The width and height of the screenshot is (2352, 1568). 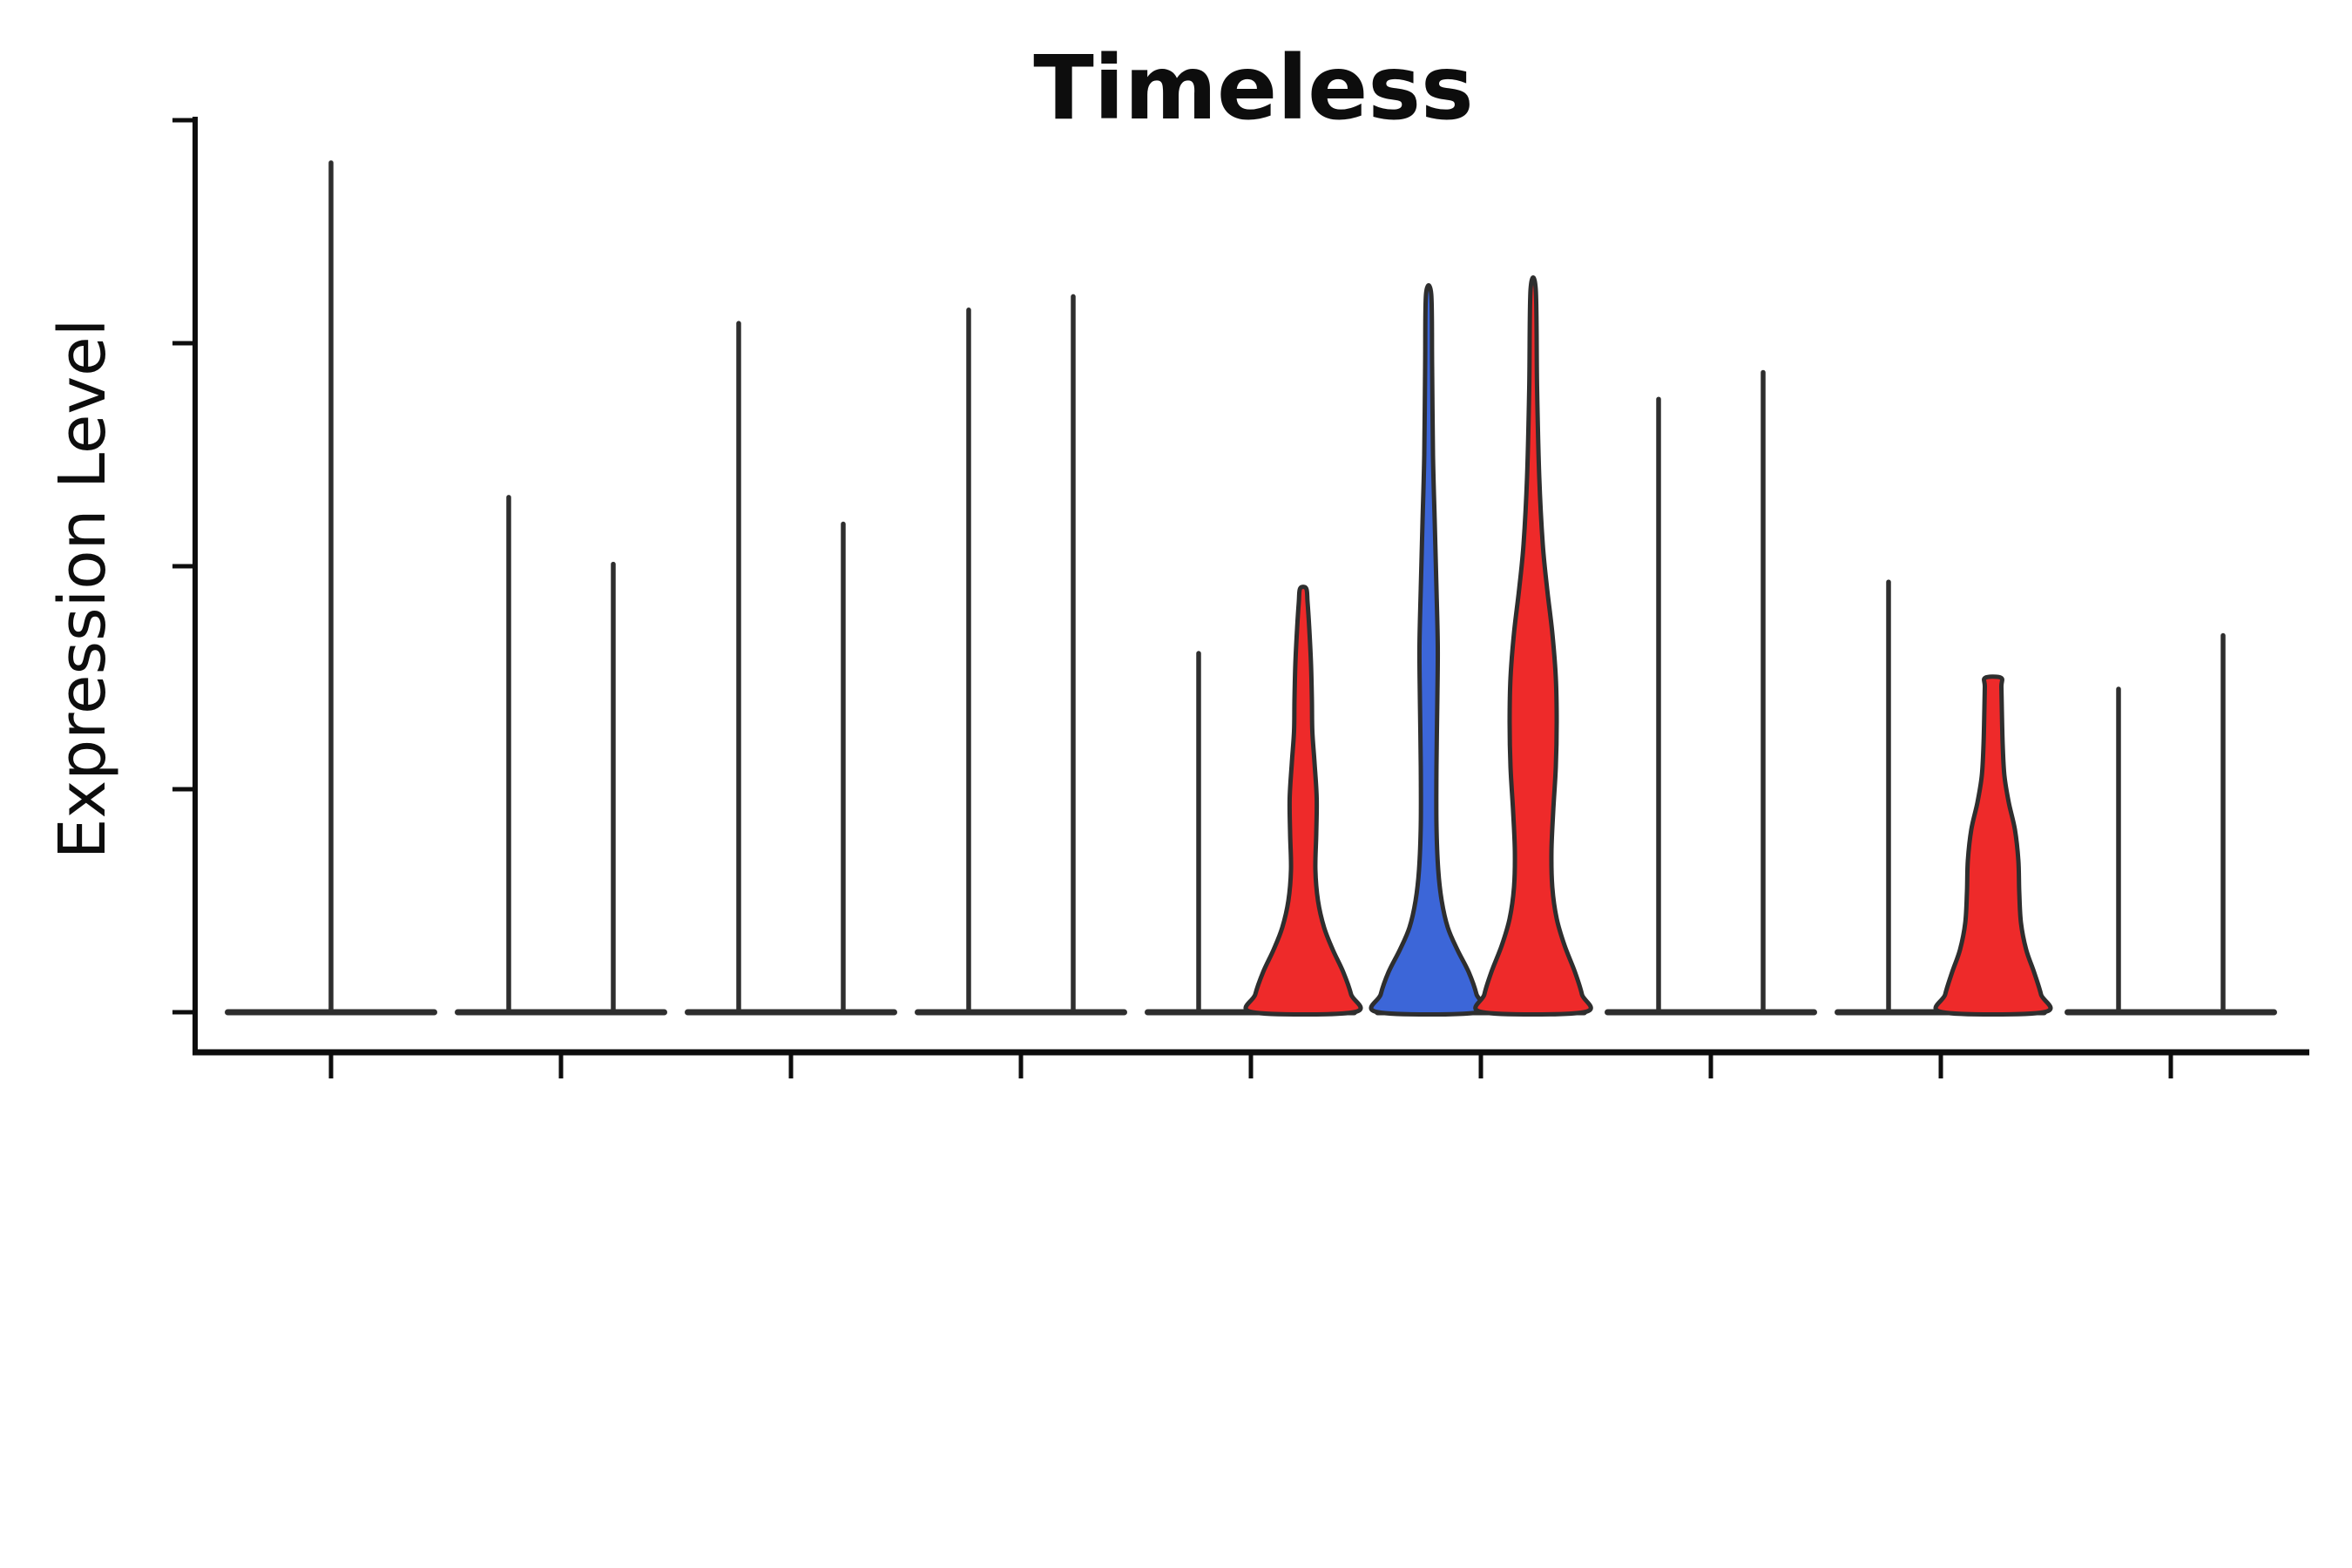 I want to click on violin-blue, so click(x=1429, y=649).